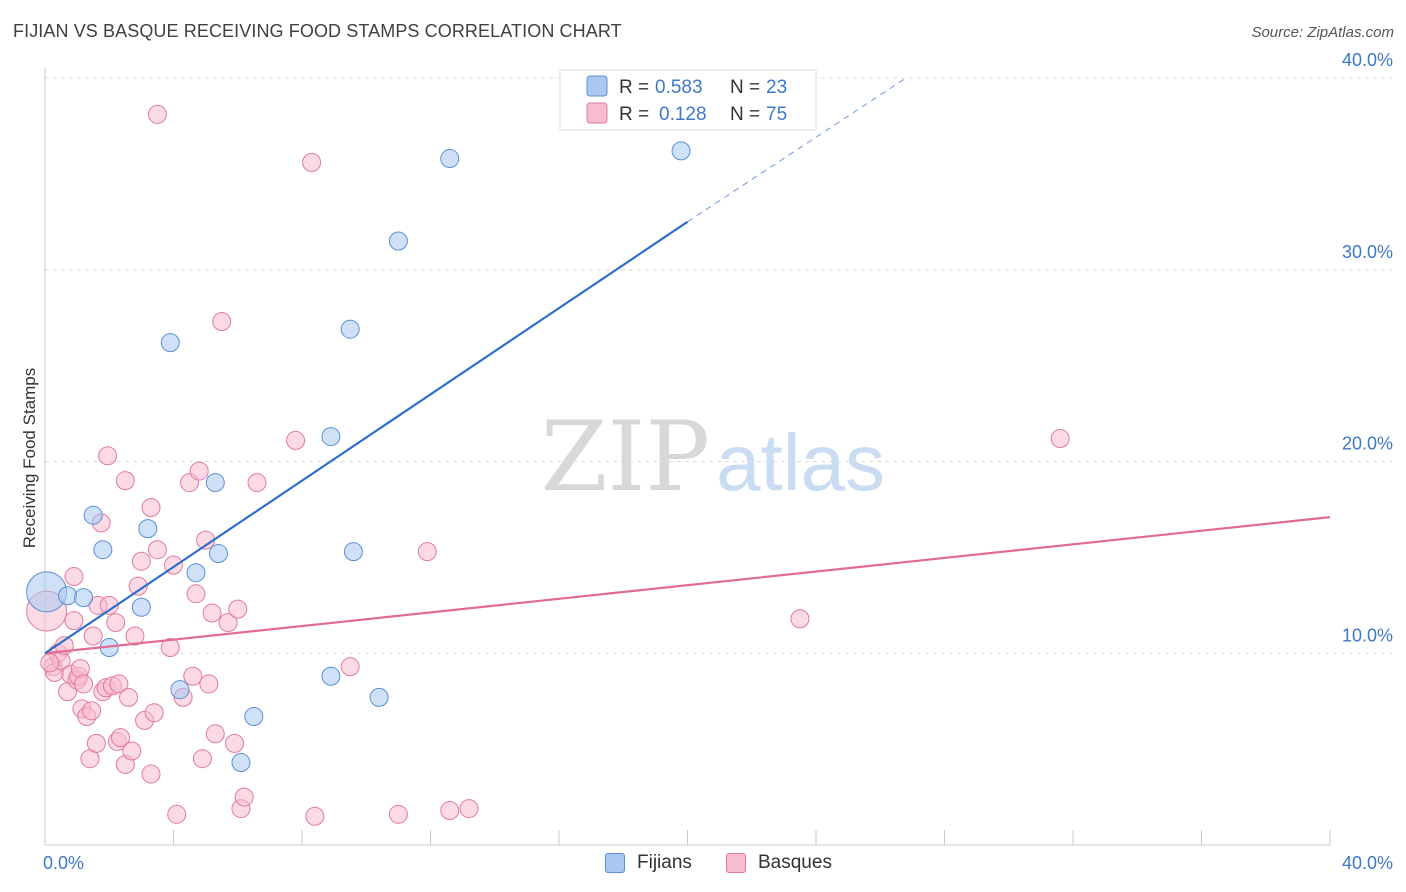 The height and width of the screenshot is (892, 1406). What do you see at coordinates (688, 100) in the screenshot?
I see `stats-legend: R = 0.583 N = 23 R = 0.128 N = 75` at bounding box center [688, 100].